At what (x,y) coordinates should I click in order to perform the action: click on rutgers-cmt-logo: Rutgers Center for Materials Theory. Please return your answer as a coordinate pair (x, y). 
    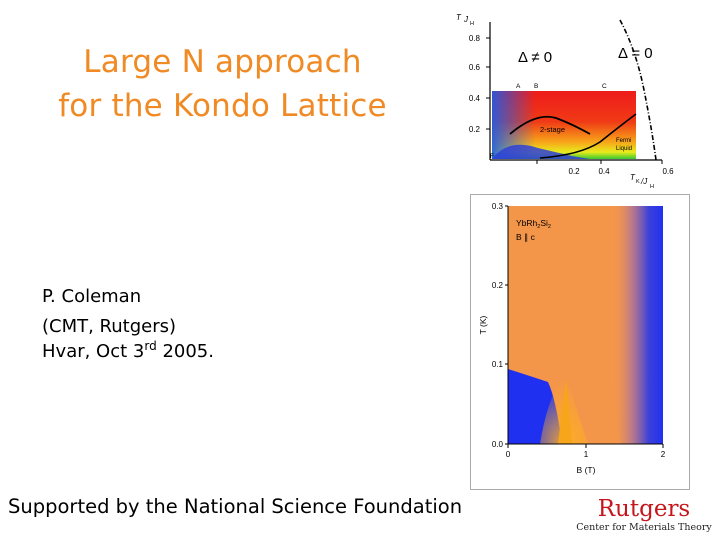
    Looking at the image, I should click on (644, 515).